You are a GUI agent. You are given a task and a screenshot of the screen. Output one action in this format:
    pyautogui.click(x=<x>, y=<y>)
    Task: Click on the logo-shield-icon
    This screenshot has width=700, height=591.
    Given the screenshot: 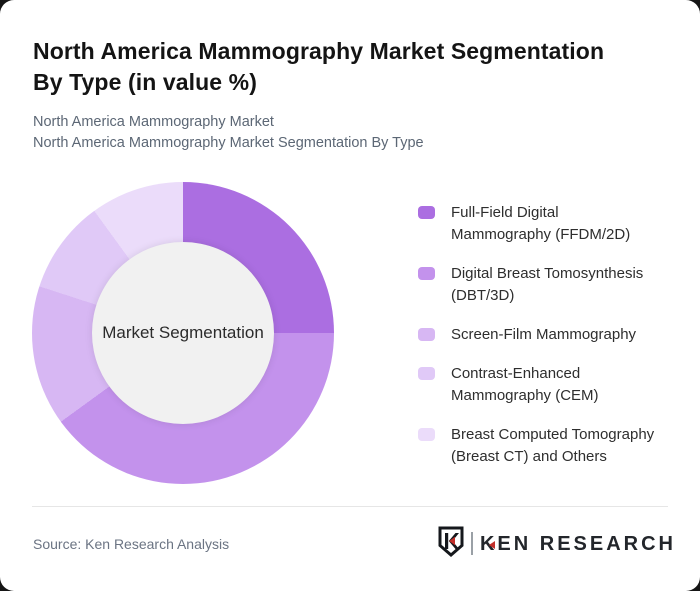 What is the action you would take?
    pyautogui.click(x=451, y=544)
    